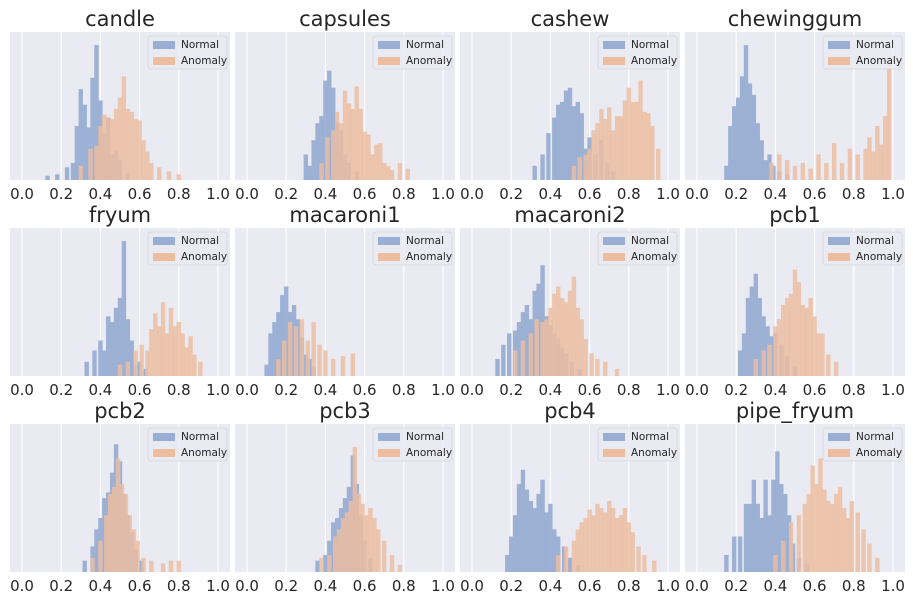 Image resolution: width=913 pixels, height=602 pixels. I want to click on subplot-title: cashew, so click(570, 19).